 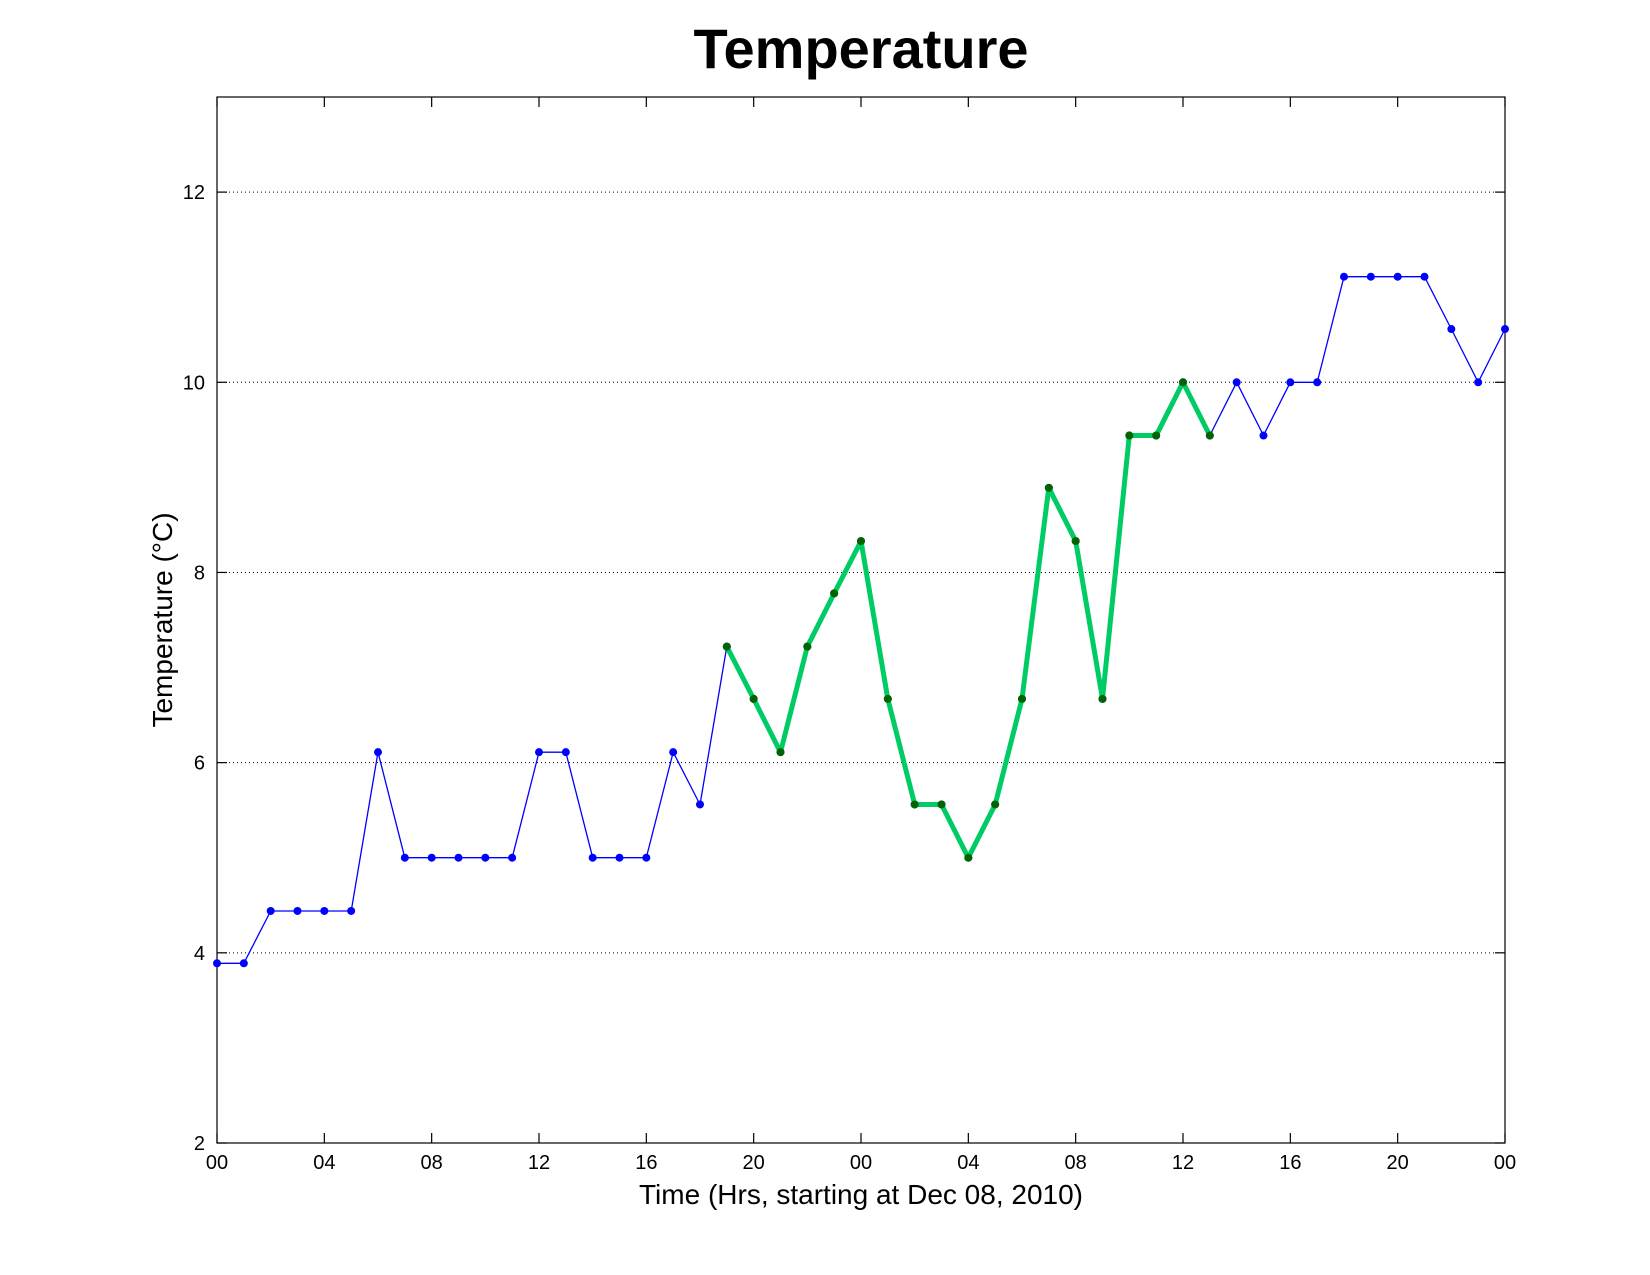 I want to click on x-axis-label: Time (Hrs, starting at Dec 08, 2010), so click(x=861, y=1194).